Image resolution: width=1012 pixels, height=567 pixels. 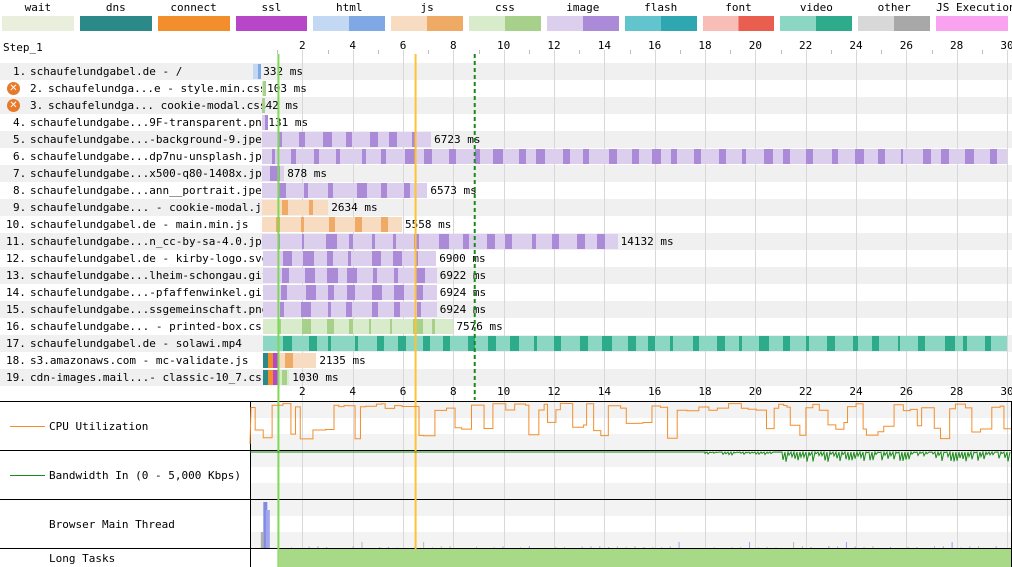 What do you see at coordinates (315, 377) in the screenshot?
I see `request-duration: 1030 ms` at bounding box center [315, 377].